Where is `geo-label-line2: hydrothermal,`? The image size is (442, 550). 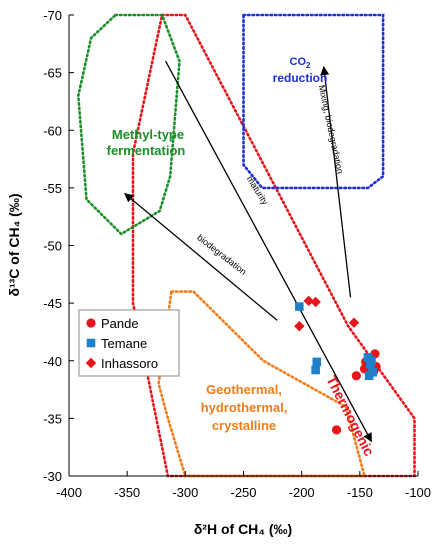
geo-label-line2: hydrothermal, is located at coordinates (244, 407).